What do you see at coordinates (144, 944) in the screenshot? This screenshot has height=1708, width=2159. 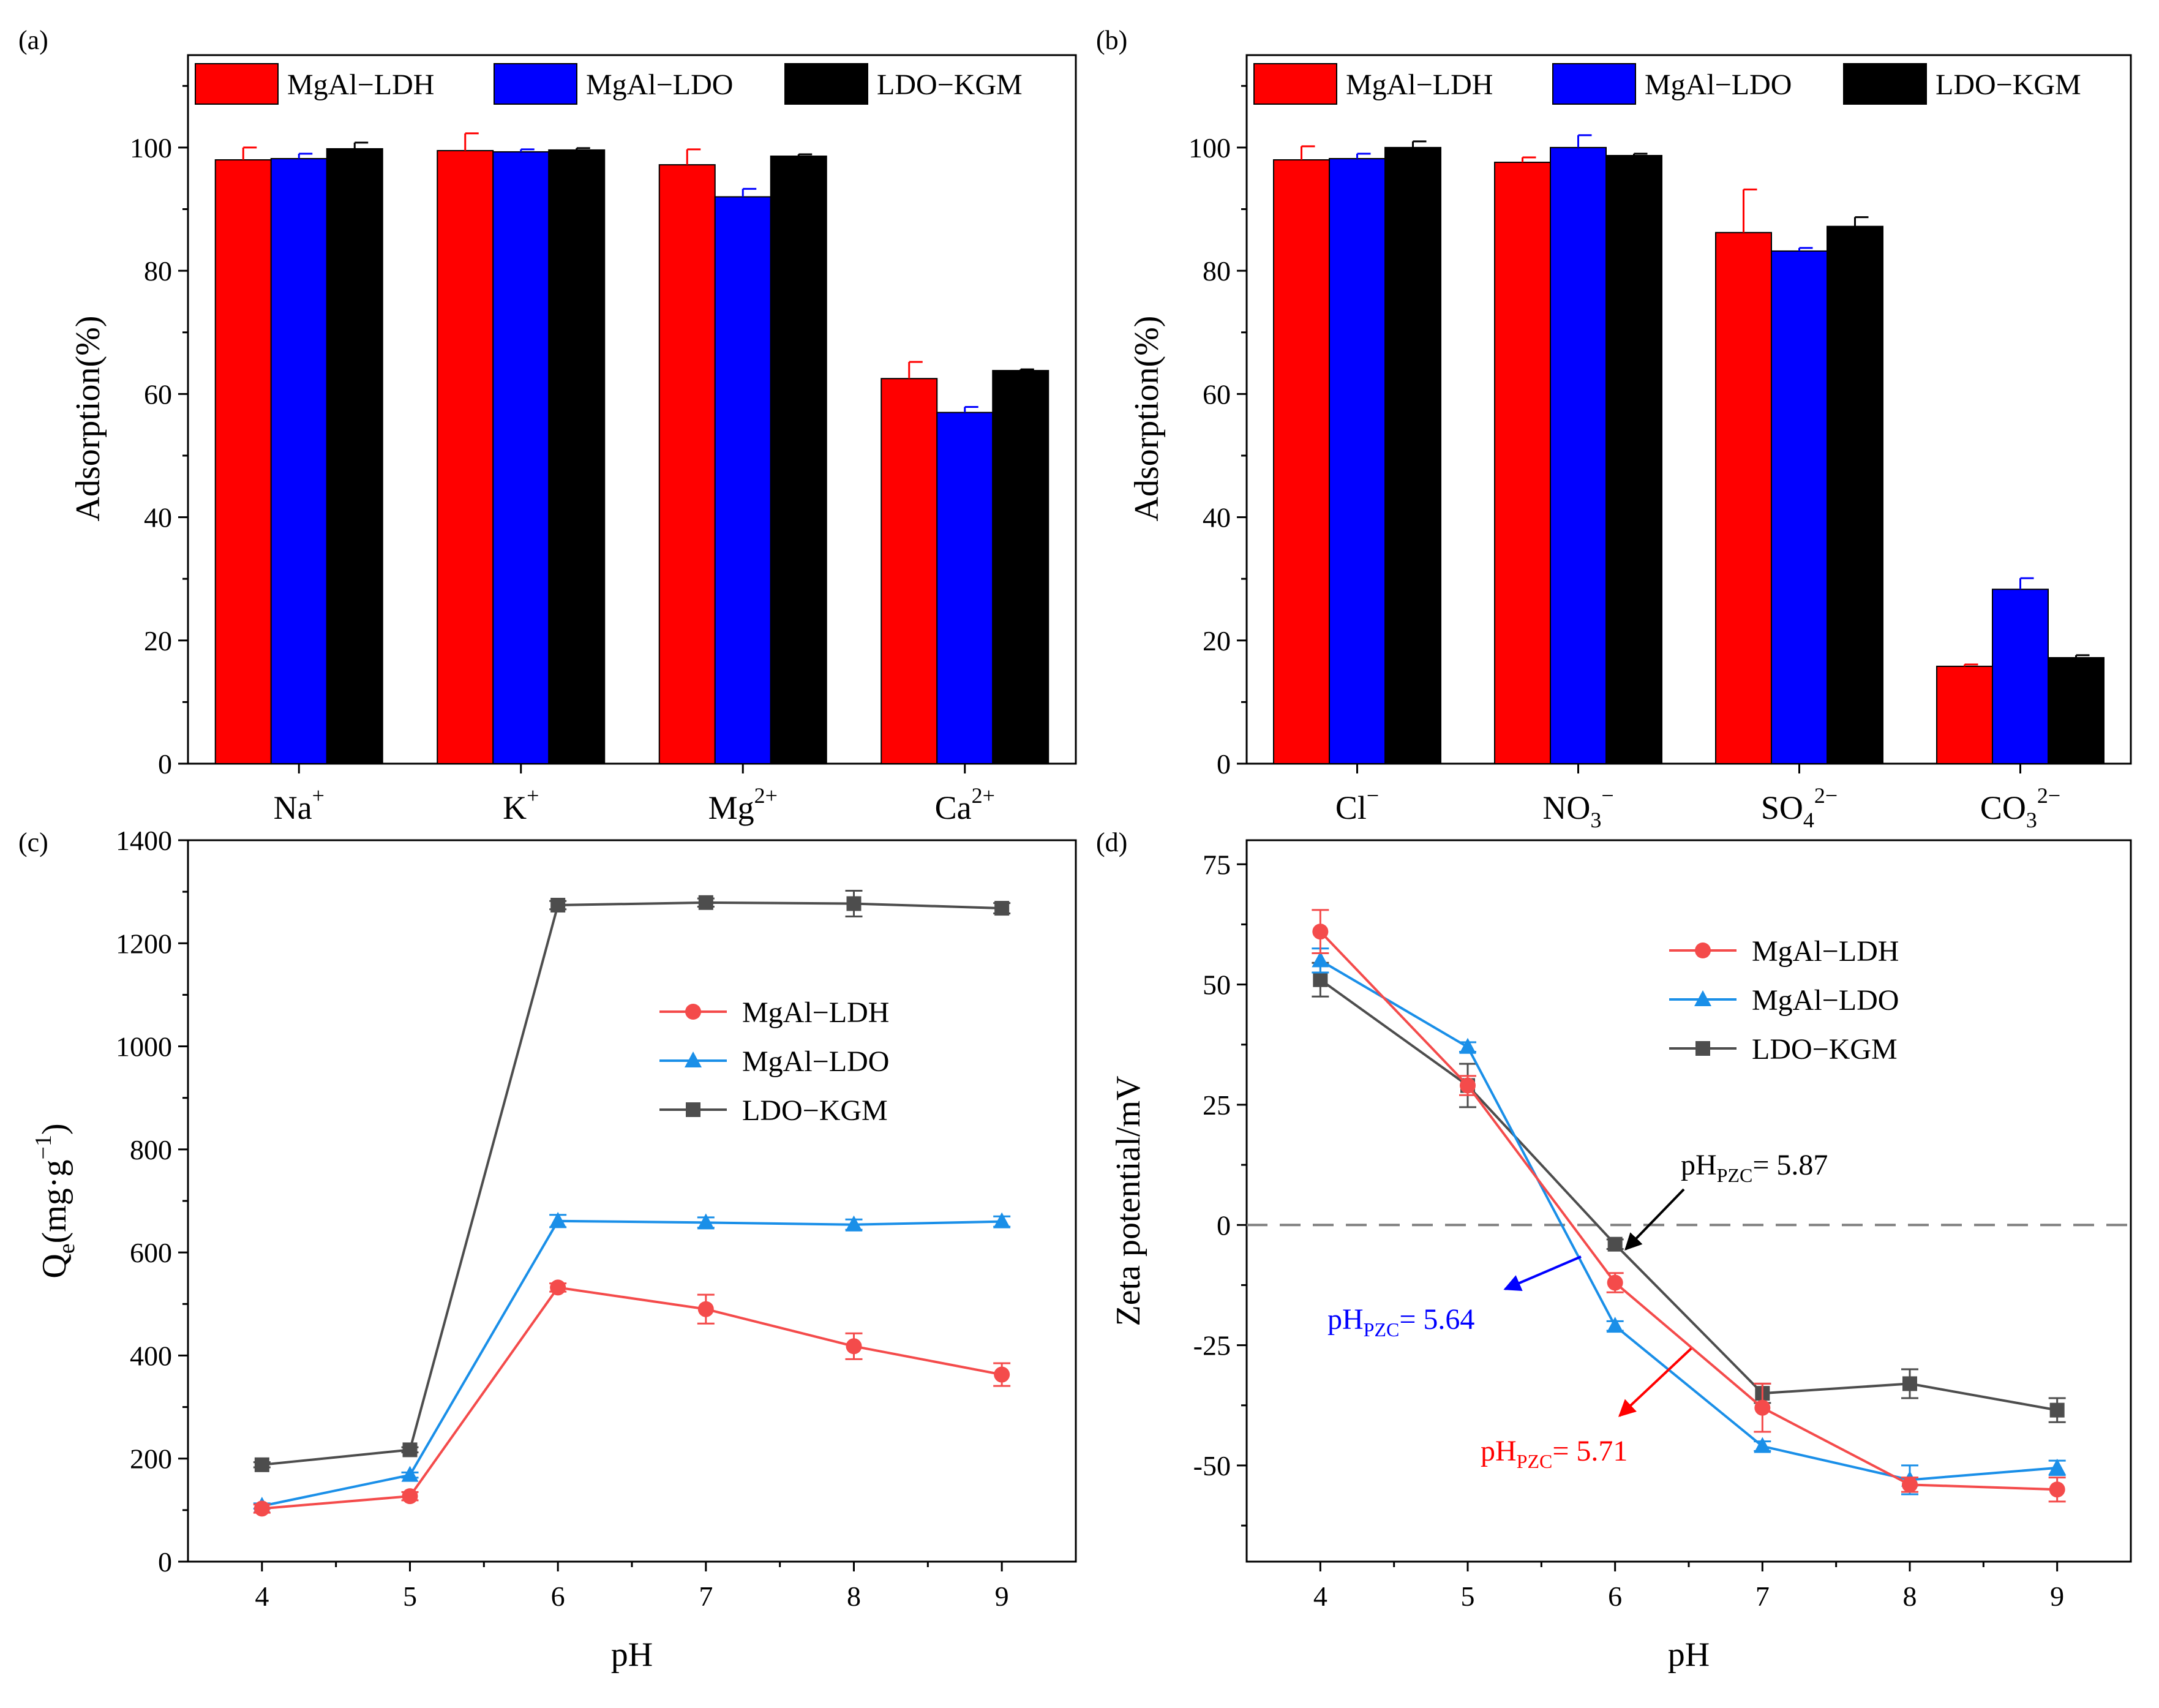 I see `y-tick-label: 1200` at bounding box center [144, 944].